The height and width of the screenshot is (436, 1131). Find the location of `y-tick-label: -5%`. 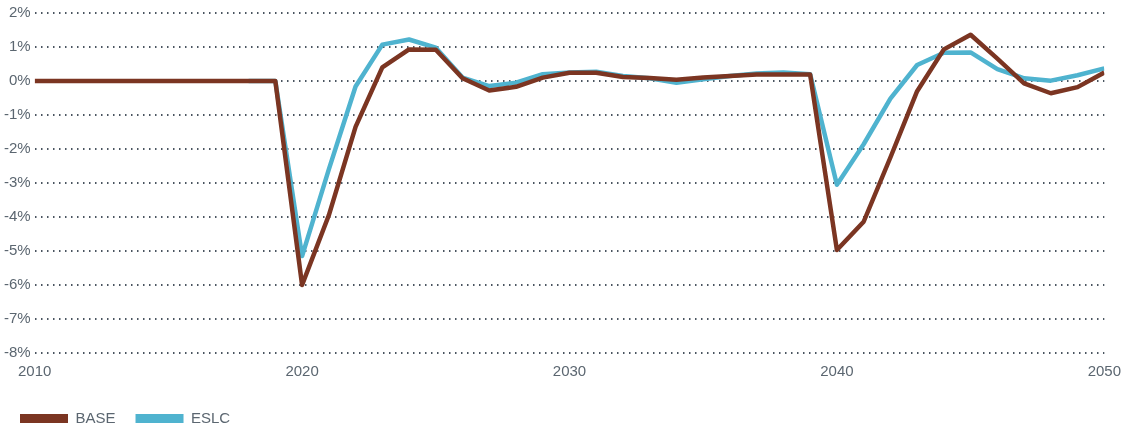

y-tick-label: -5% is located at coordinates (17, 250).